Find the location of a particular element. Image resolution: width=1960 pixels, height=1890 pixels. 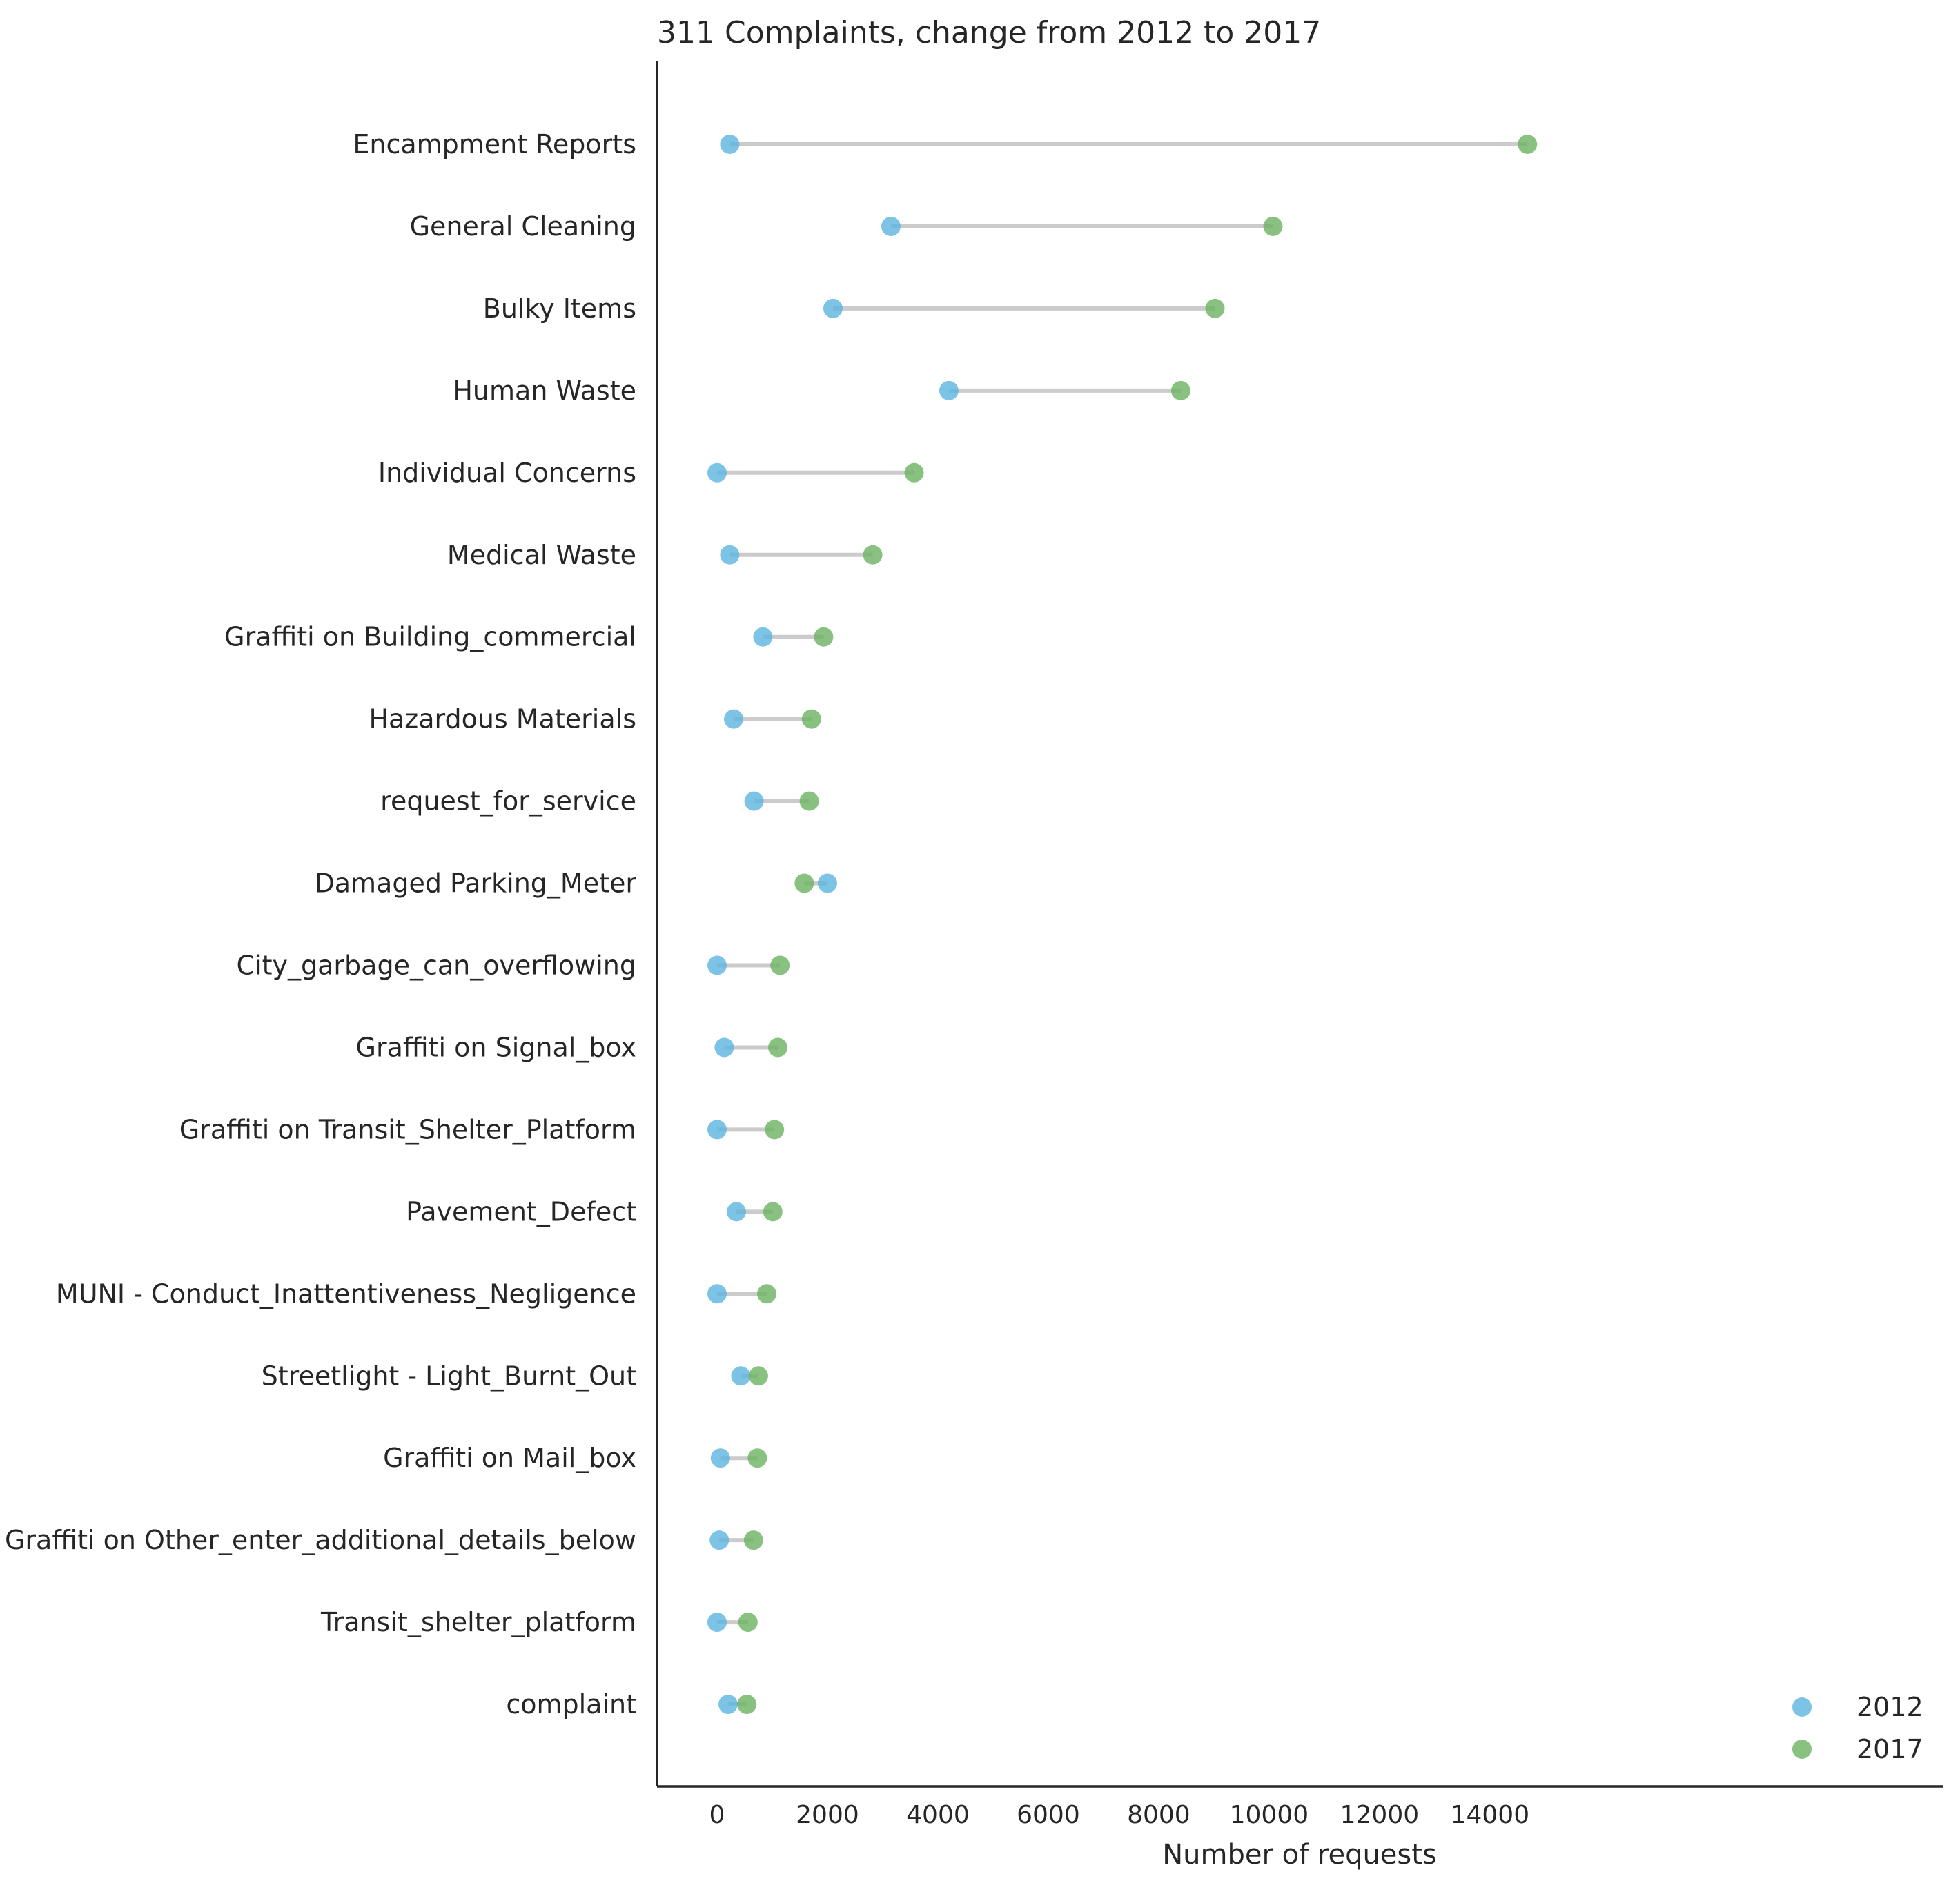

legend-marker-2012 is located at coordinates (1802, 1707).